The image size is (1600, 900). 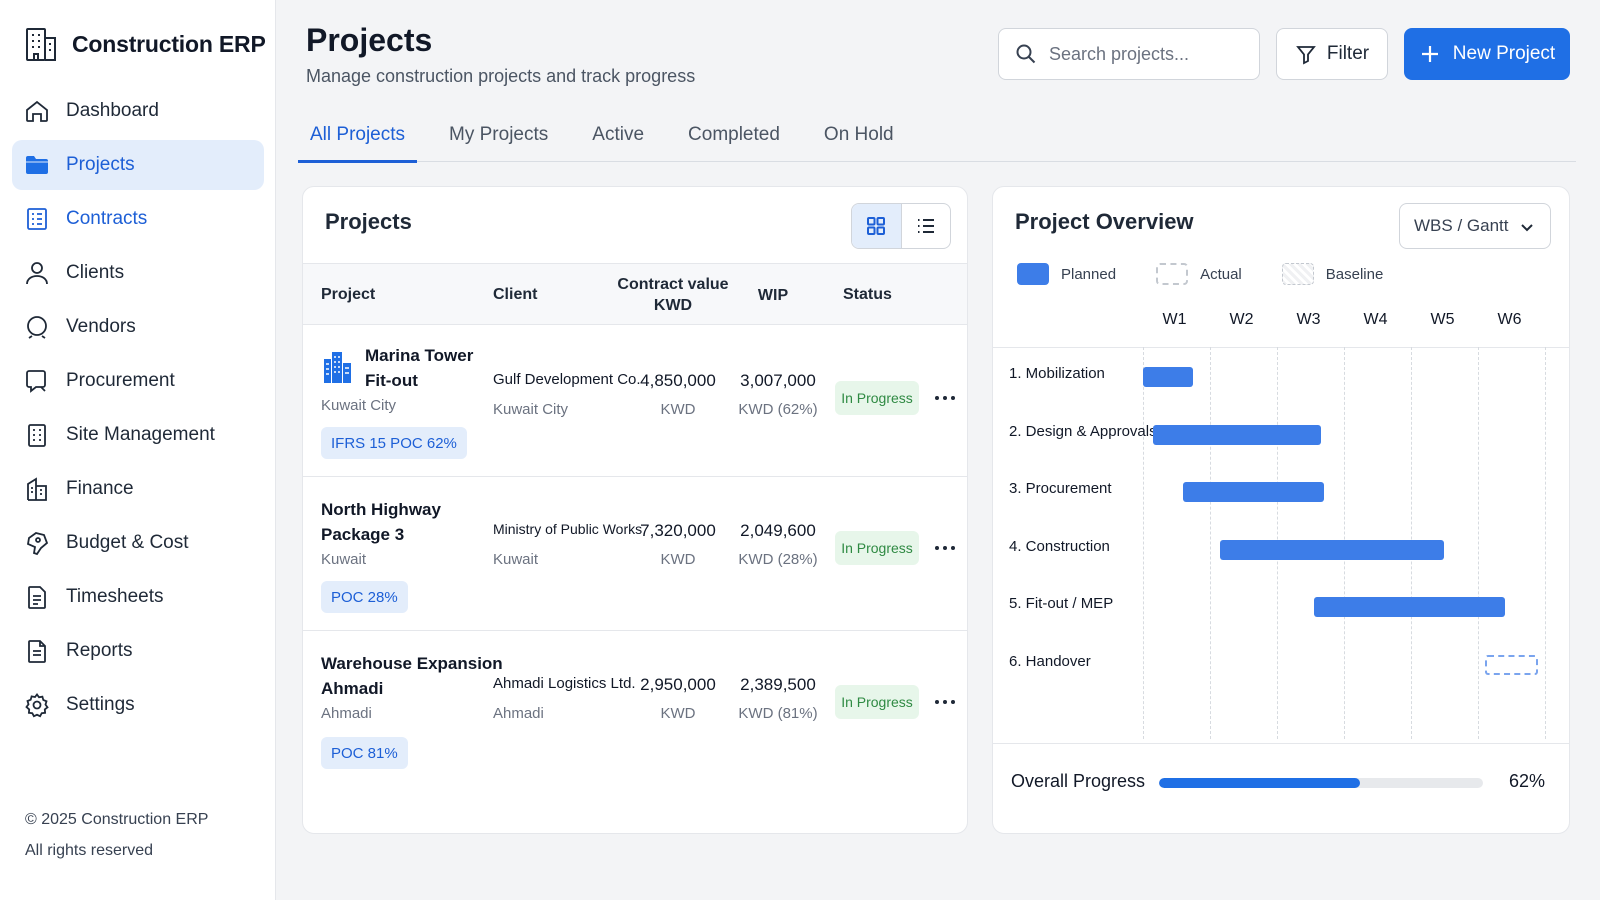 I want to click on wip-value: 3,007,000, so click(x=778, y=380).